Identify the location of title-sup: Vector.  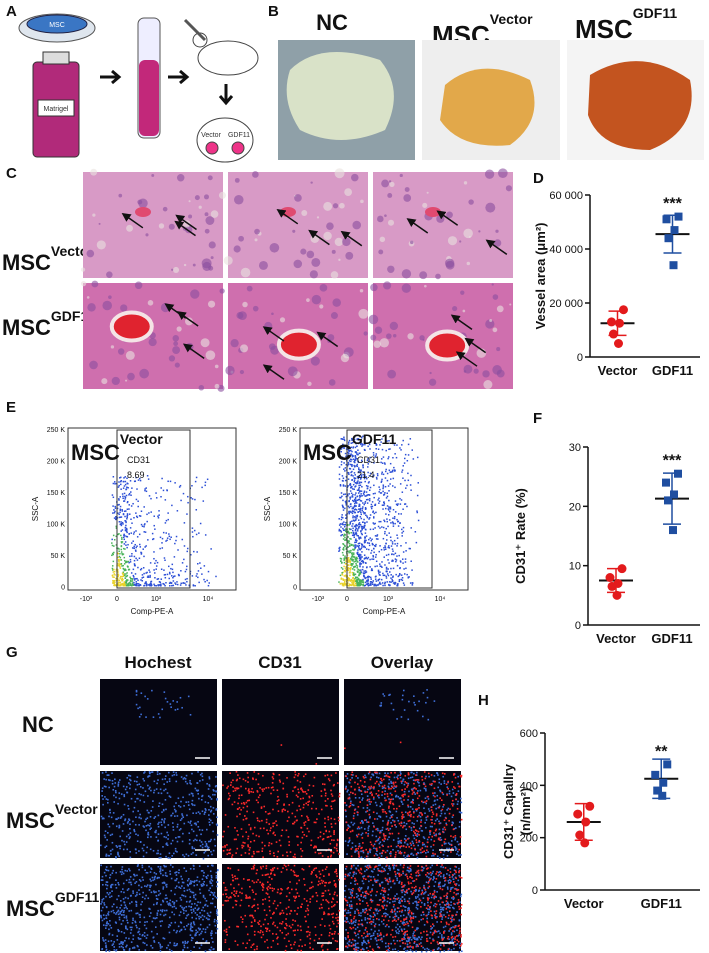
(141, 439).